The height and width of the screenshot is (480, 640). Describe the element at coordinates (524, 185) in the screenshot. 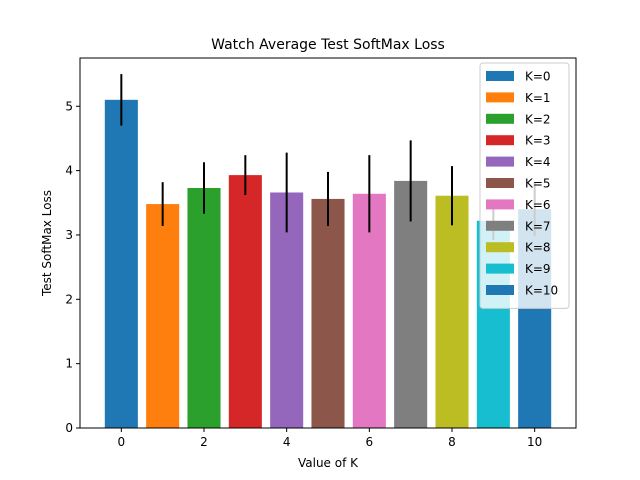

I see `legend: K=0 K=1 K=2 K=3 K=4 K=5 K=6 K=7 K=8 K=9 K=10` at that location.